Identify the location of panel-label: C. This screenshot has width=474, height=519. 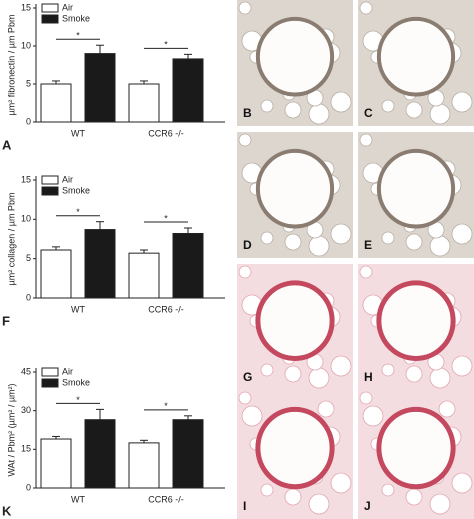
(368, 113).